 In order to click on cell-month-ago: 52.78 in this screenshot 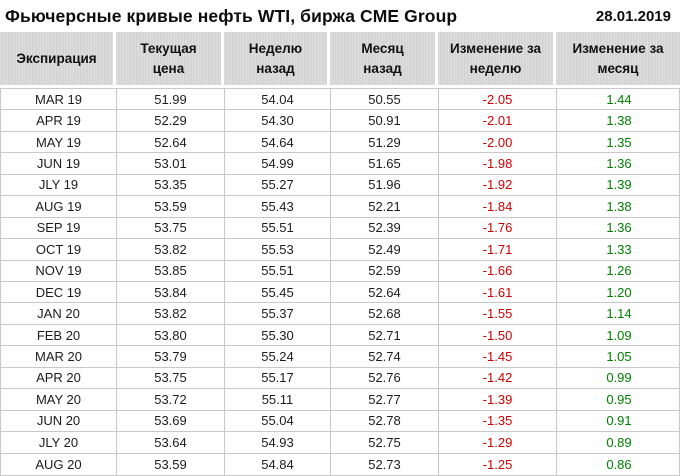, I will do `click(385, 421)`.